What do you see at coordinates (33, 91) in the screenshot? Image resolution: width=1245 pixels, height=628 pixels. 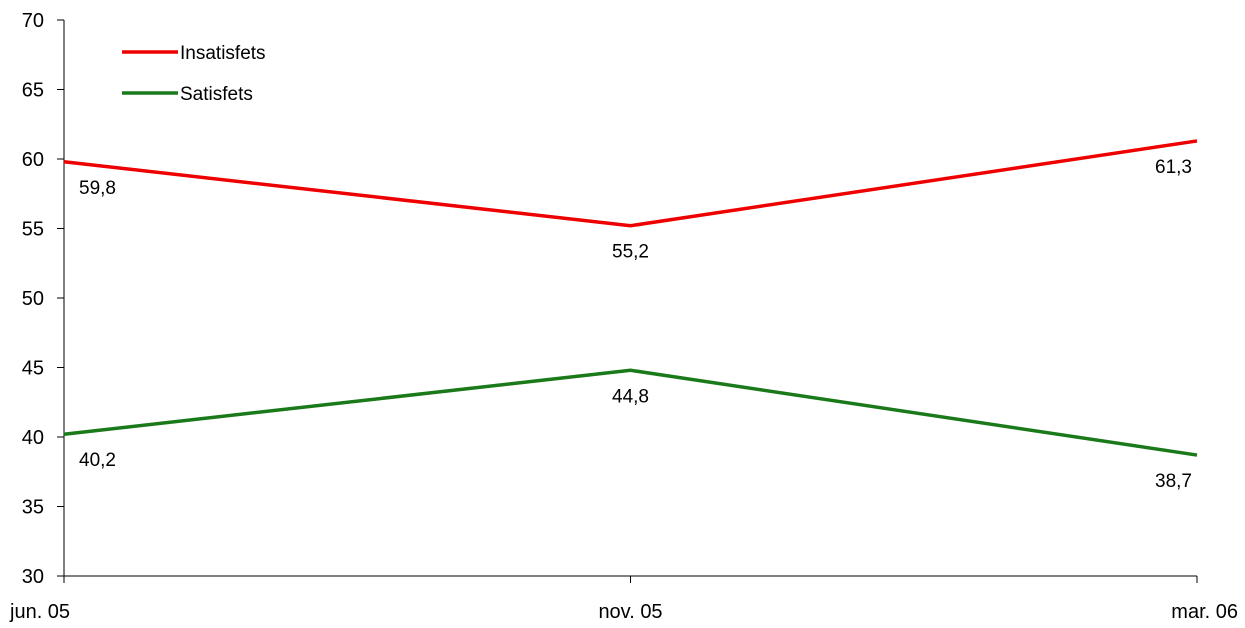 I see `y-tick-label: 65` at bounding box center [33, 91].